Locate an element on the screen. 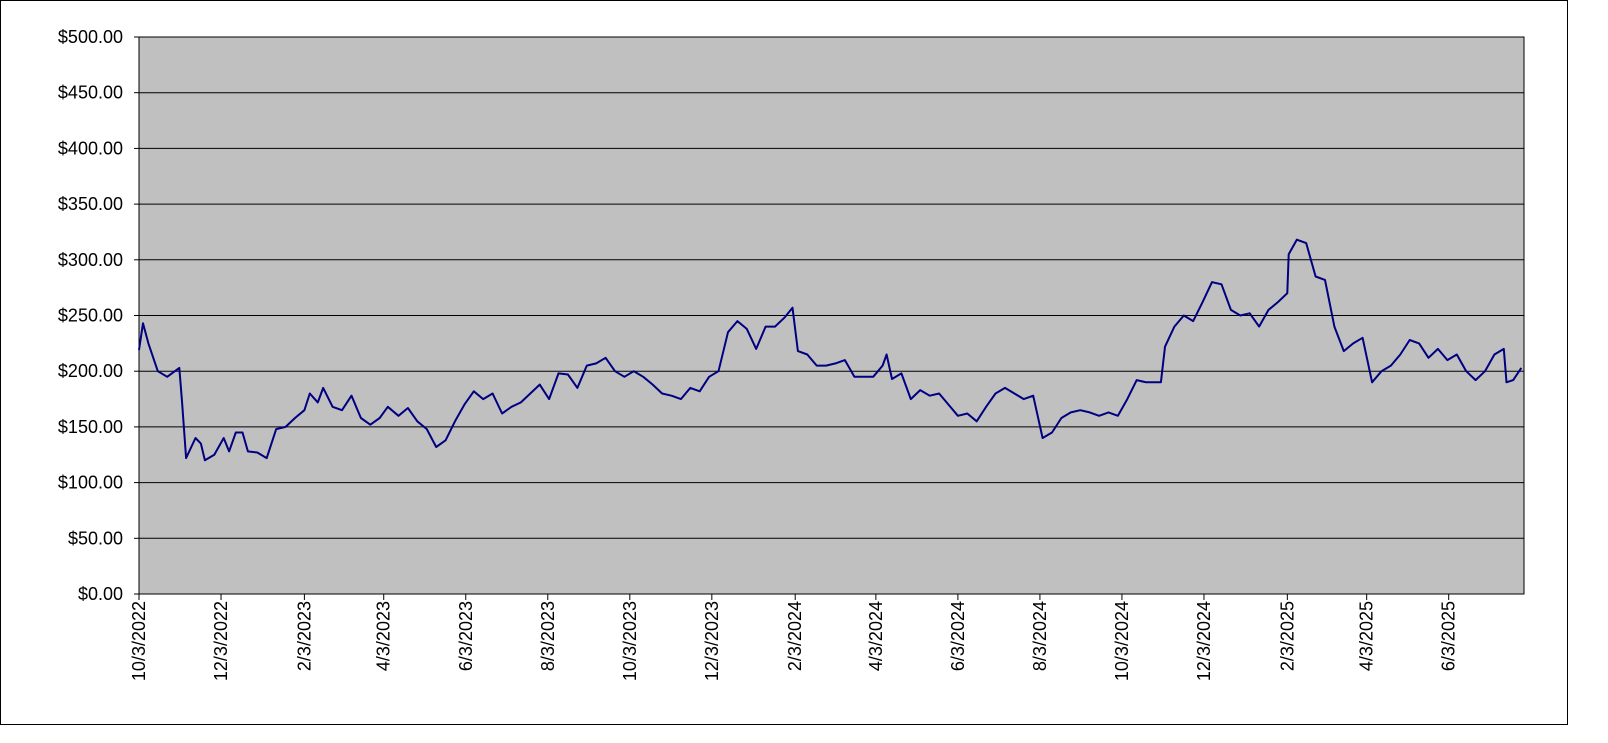 The height and width of the screenshot is (743, 1608). x-tick-label: 10/3/2022 is located at coordinates (139, 641).